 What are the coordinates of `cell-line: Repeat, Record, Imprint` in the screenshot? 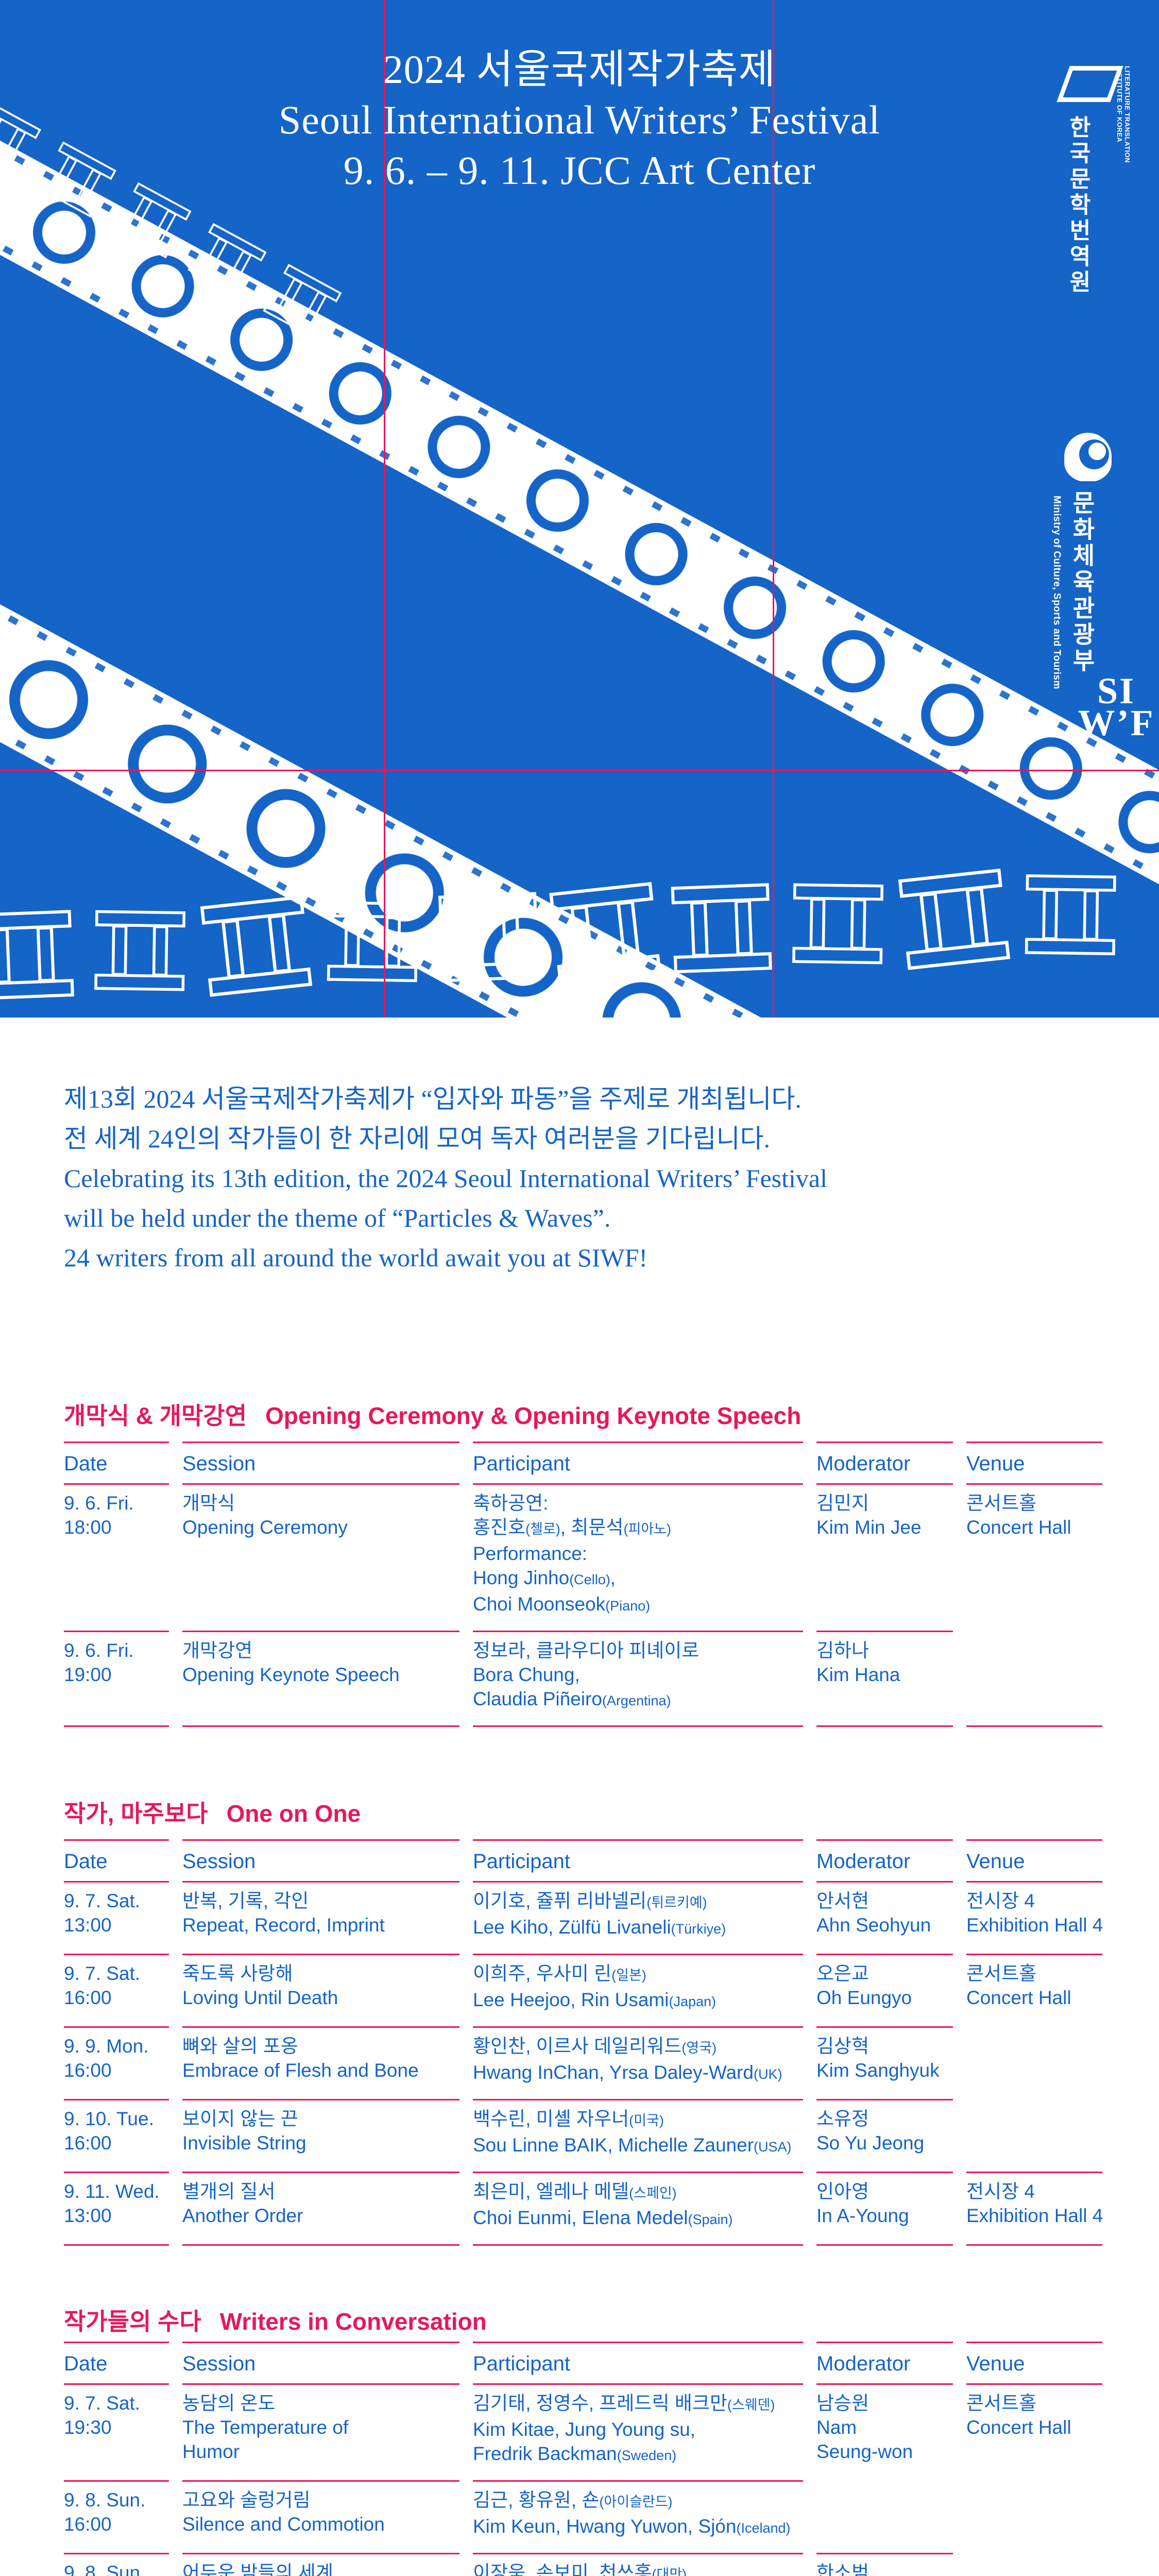 It's located at (283, 1925).